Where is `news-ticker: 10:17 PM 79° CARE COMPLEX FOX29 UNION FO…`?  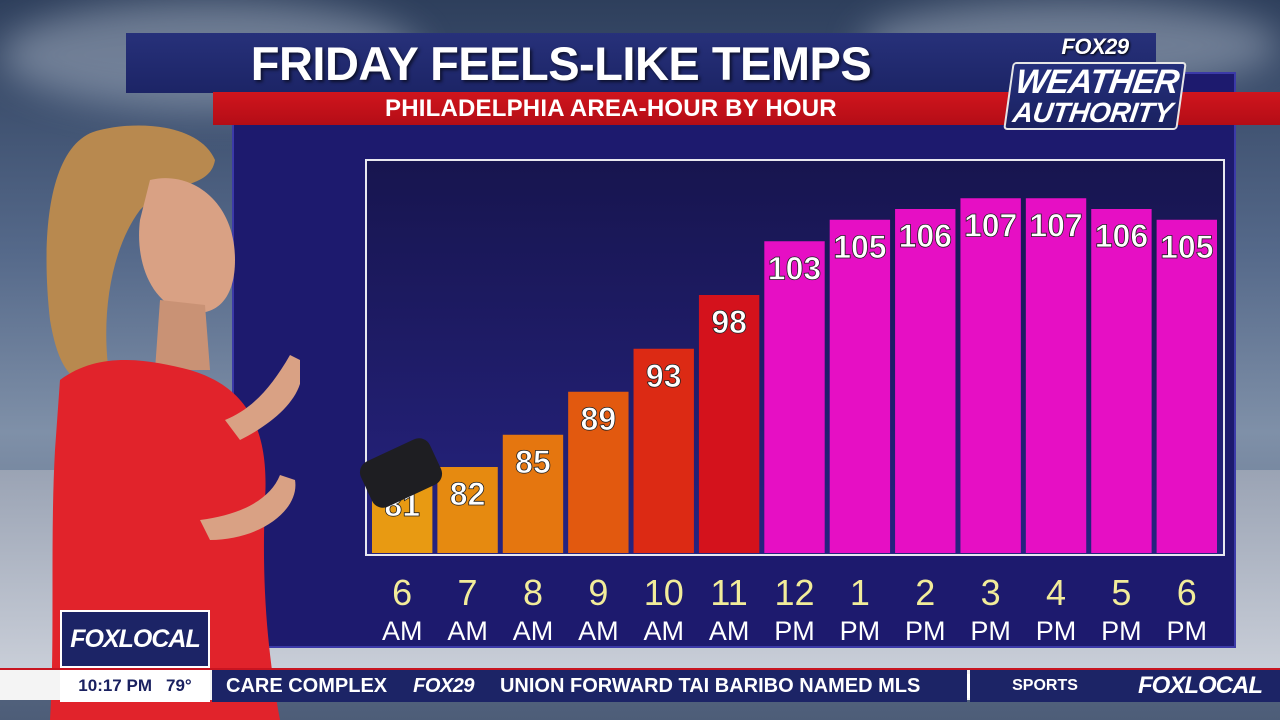 news-ticker: 10:17 PM 79° CARE COMPLEX FOX29 UNION FO… is located at coordinates (640, 685).